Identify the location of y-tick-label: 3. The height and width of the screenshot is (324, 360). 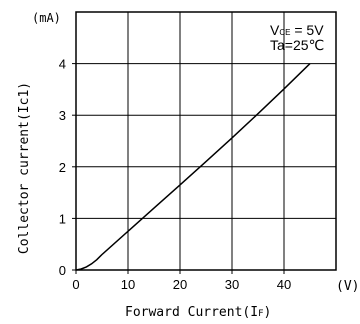
(62, 115).